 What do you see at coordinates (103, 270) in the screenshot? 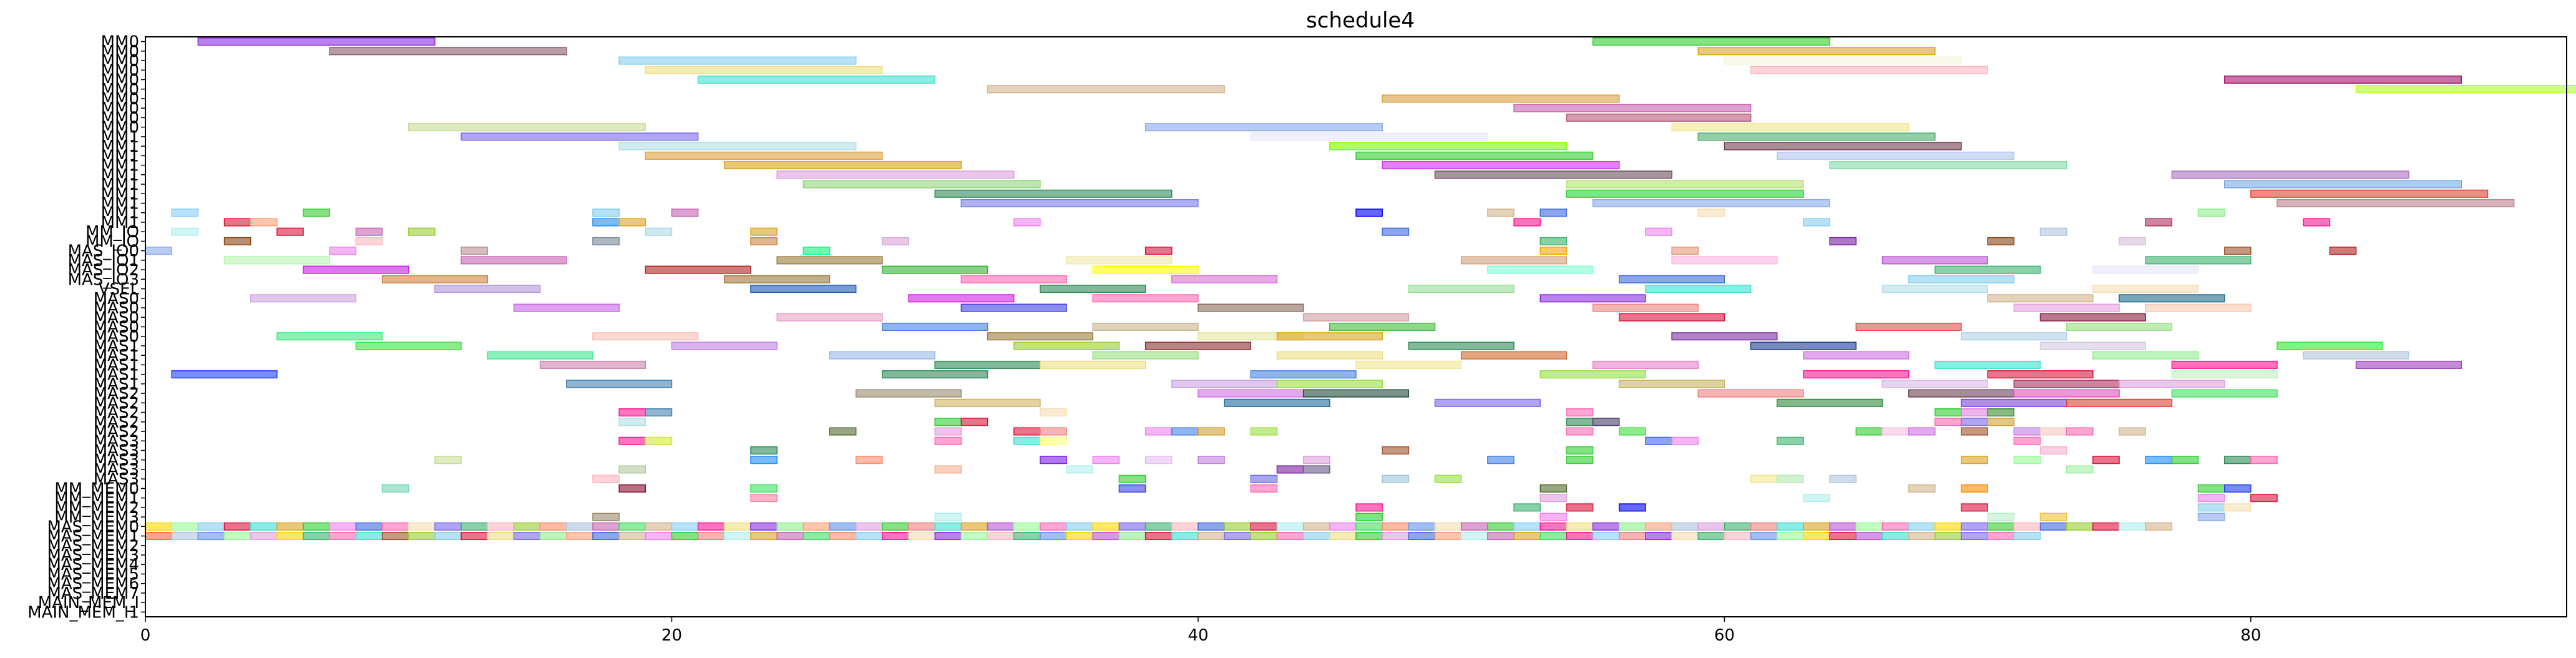
I see `y-tick-label: MAS_IO2` at bounding box center [103, 270].